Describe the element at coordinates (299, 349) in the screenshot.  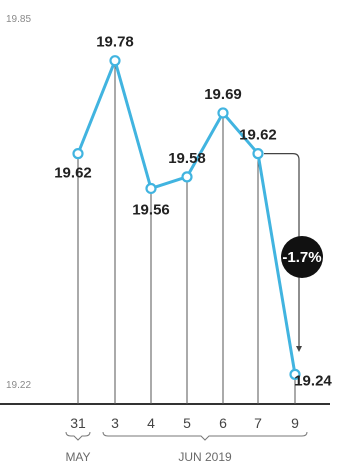
I see `bracket-arrowhead` at that location.